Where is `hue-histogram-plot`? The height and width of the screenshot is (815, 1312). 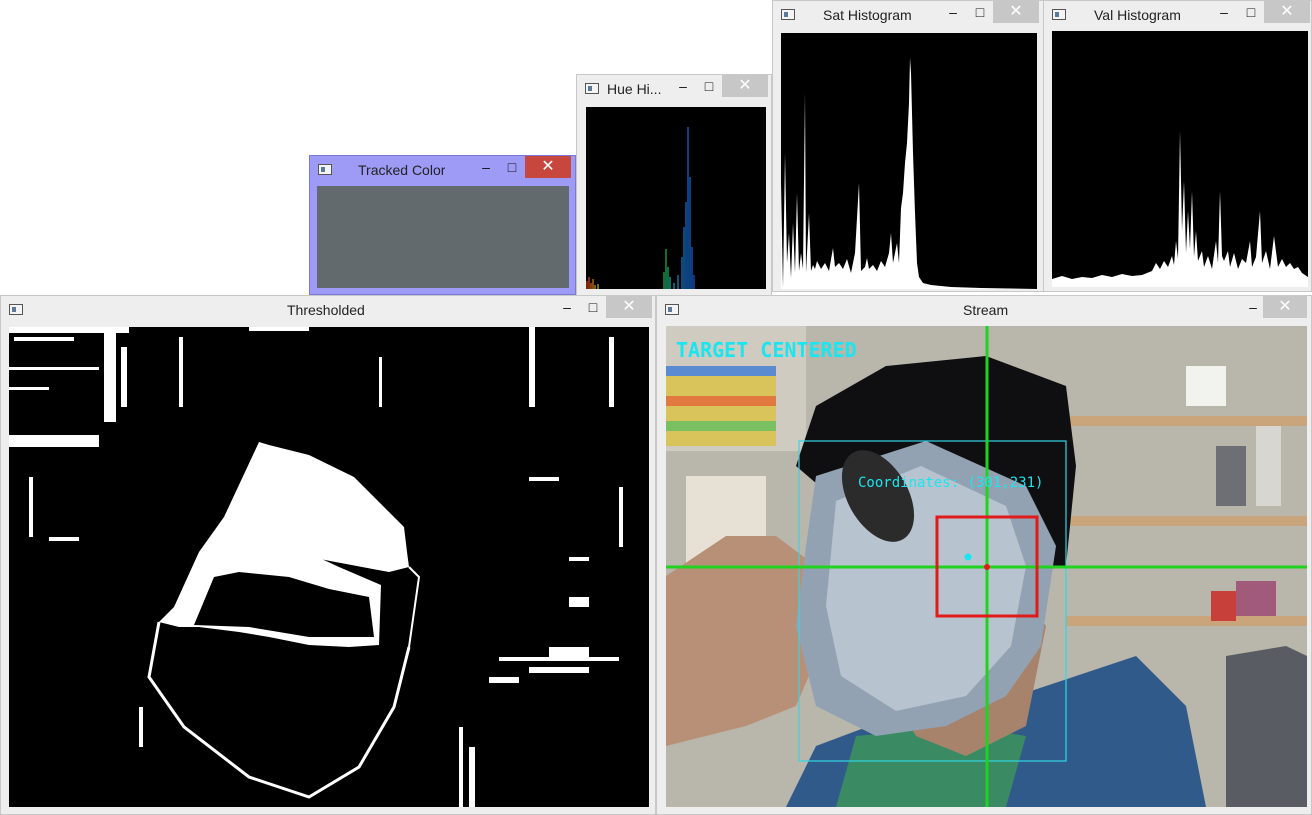
hue-histogram-plot is located at coordinates (676, 198).